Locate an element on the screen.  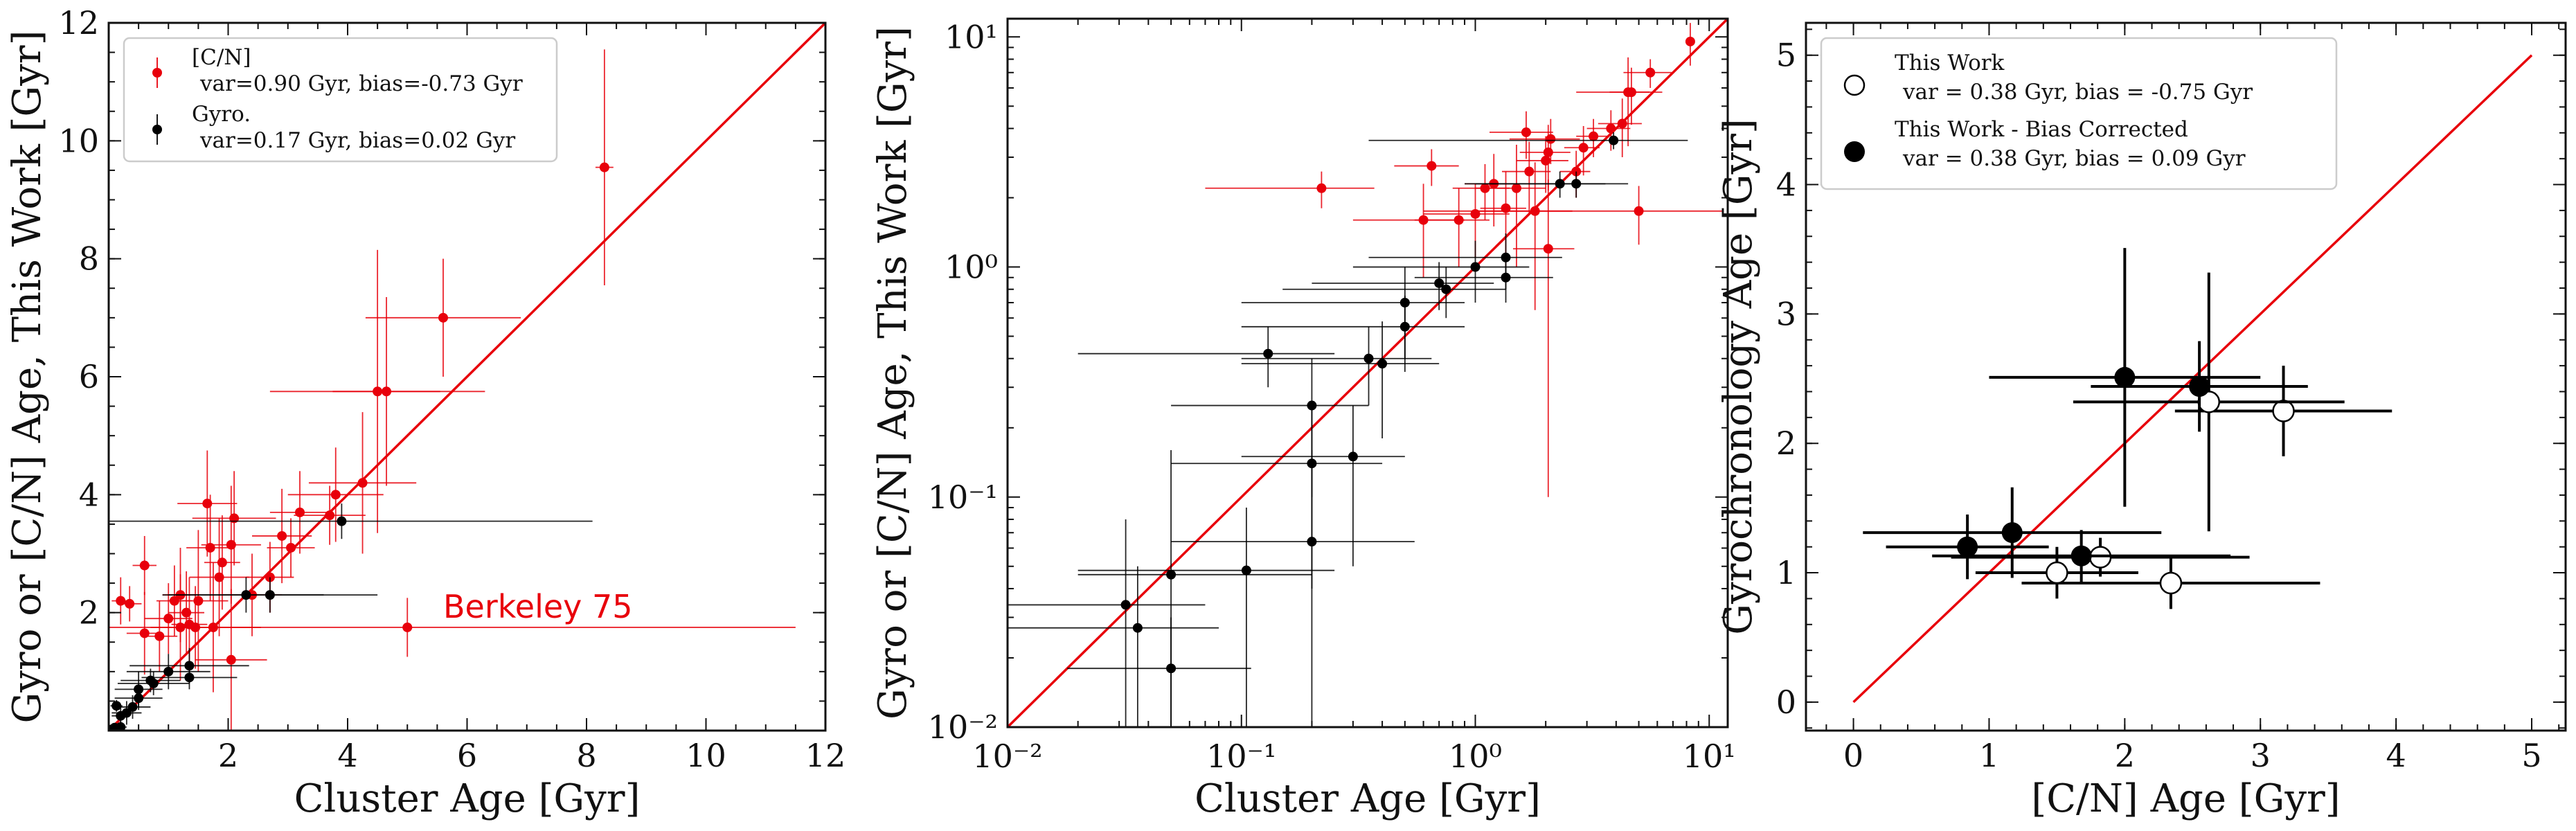
legend-marker-filled is located at coordinates (1854, 151).